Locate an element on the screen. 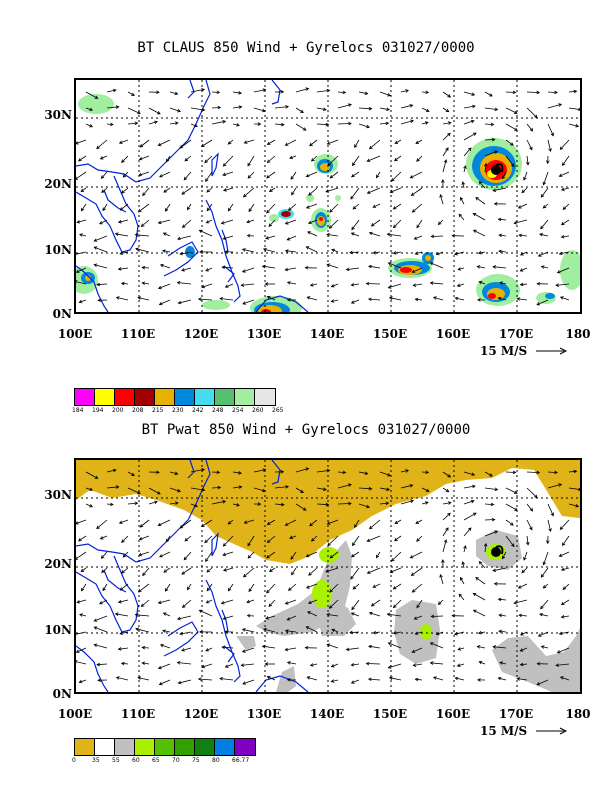 The image size is (612, 792). panel2-reference-vector-arrow is located at coordinates (552, 731).